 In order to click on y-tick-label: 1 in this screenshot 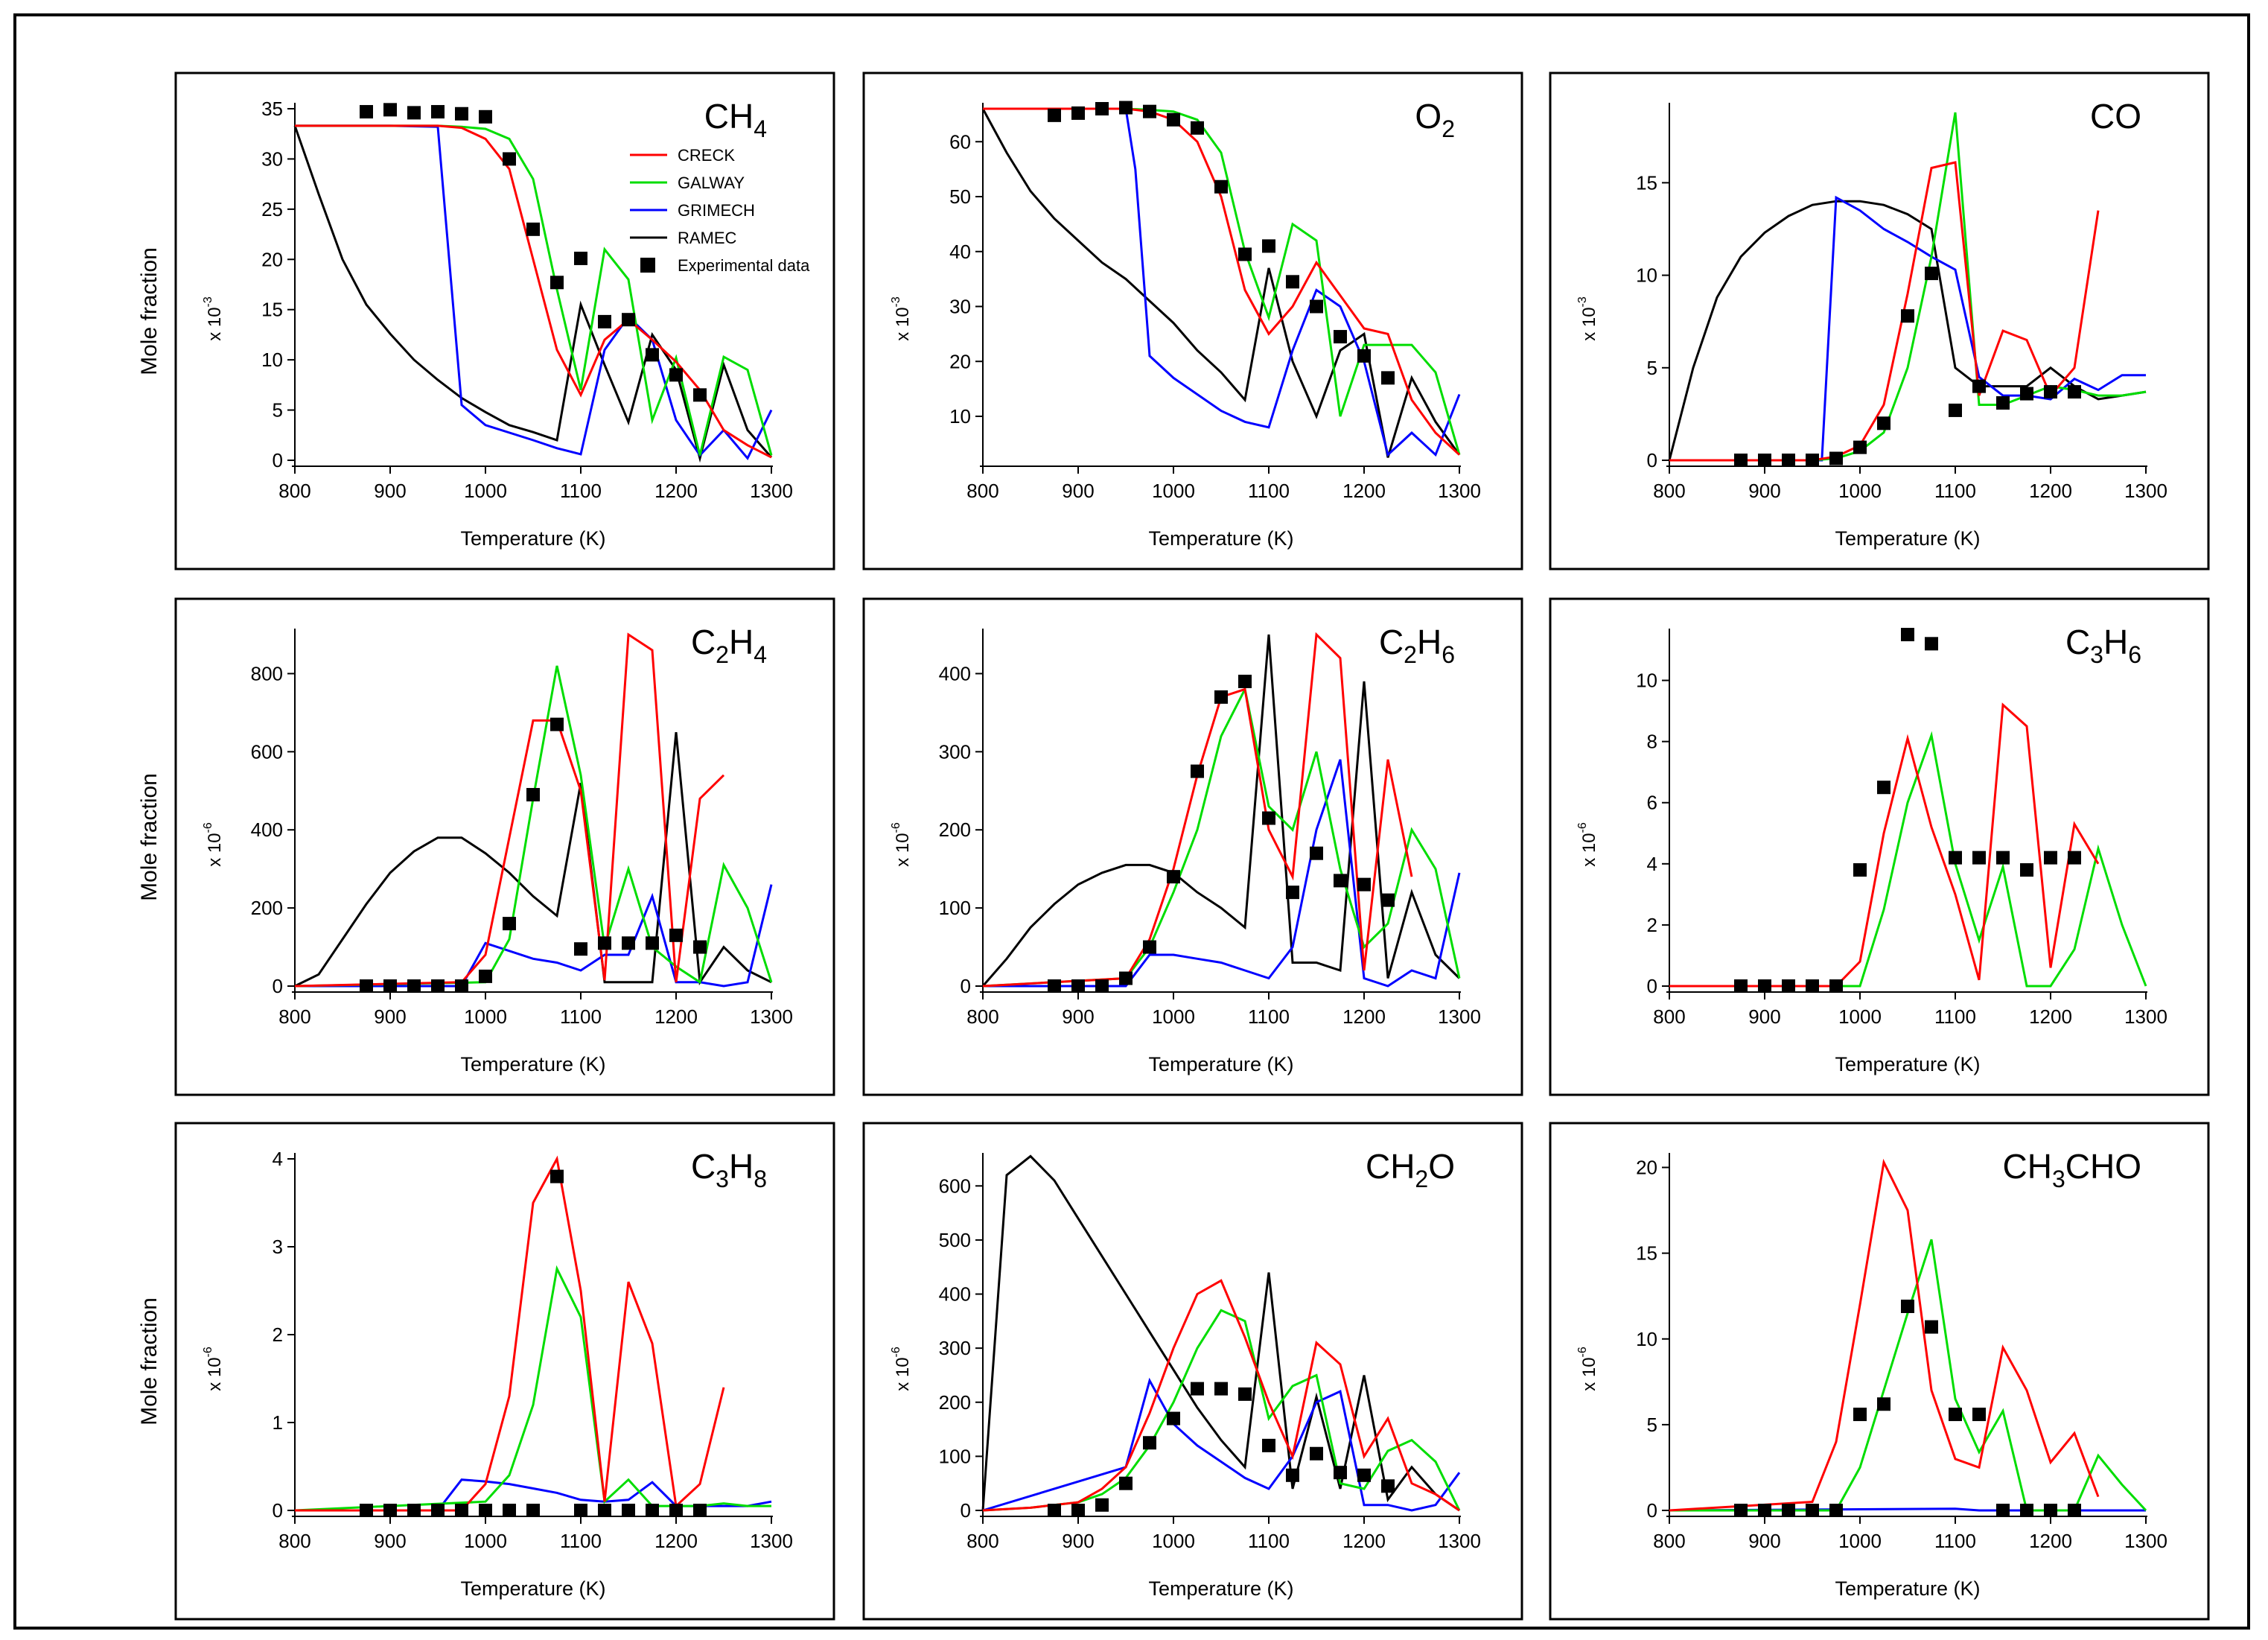, I will do `click(278, 1423)`.